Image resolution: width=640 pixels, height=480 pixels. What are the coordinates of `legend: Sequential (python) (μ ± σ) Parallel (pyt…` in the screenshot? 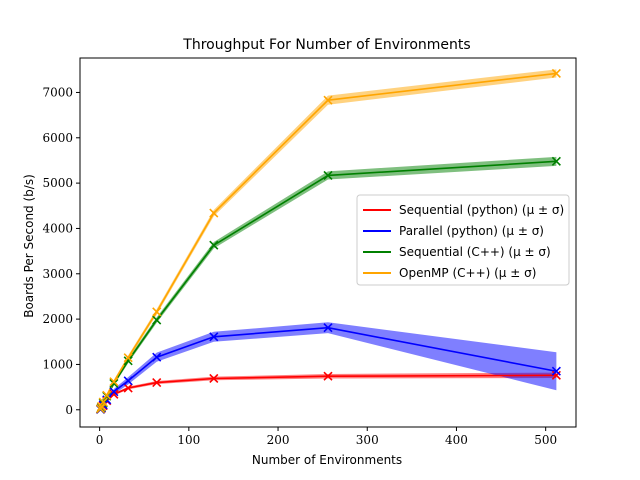 It's located at (463, 240).